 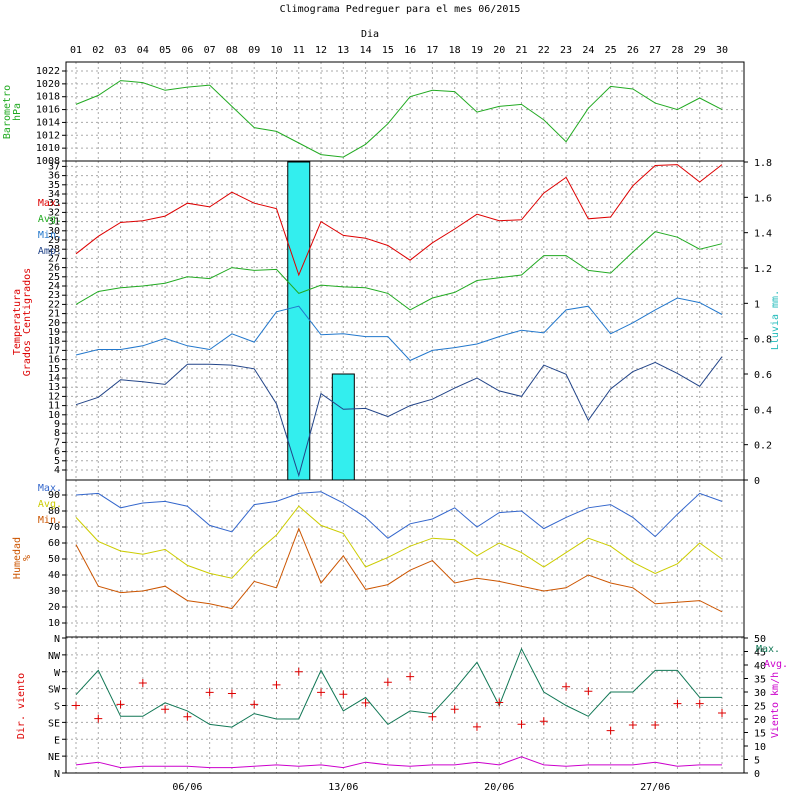 What do you see at coordinates (54, 723) in the screenshot?
I see `dir-tick-label: SE` at bounding box center [54, 723].